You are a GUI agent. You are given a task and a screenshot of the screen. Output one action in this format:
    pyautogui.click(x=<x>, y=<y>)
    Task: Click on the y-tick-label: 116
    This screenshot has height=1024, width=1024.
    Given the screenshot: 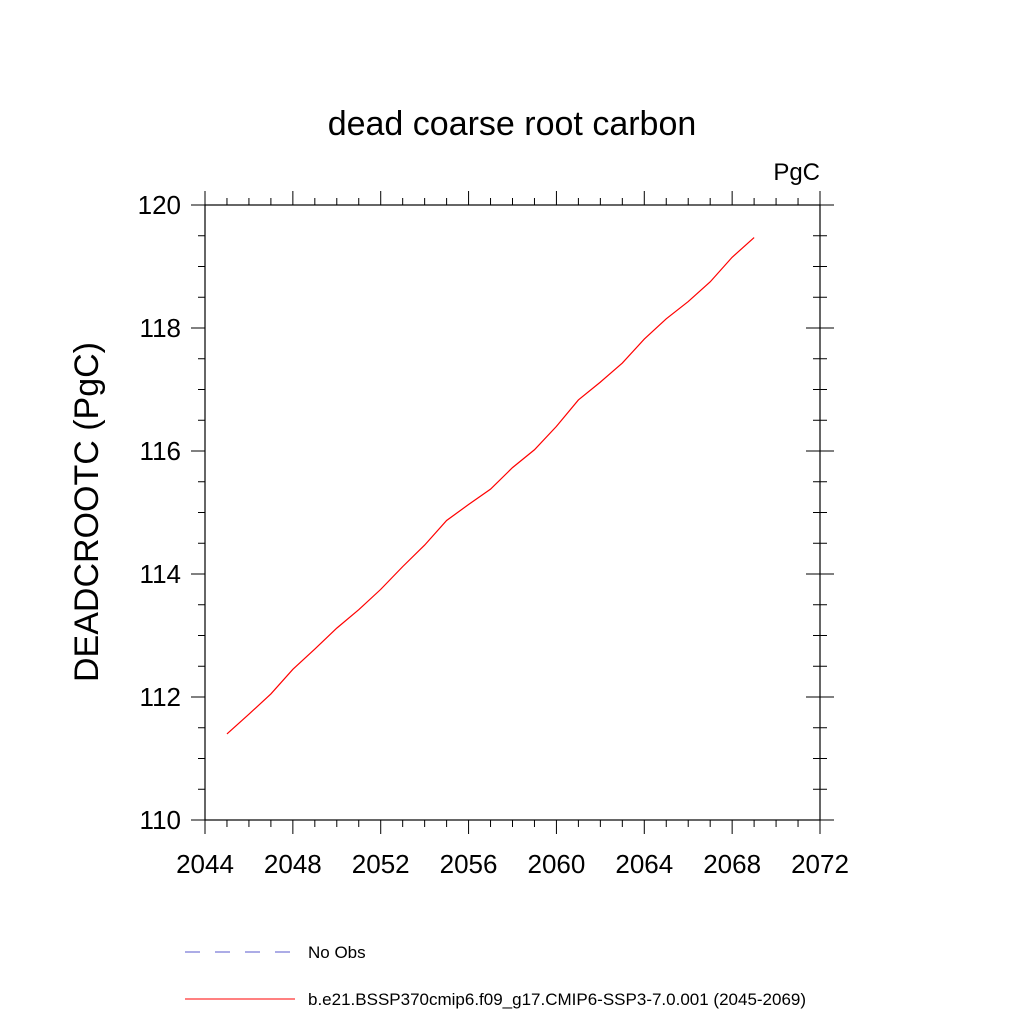 What is the action you would take?
    pyautogui.click(x=160, y=451)
    